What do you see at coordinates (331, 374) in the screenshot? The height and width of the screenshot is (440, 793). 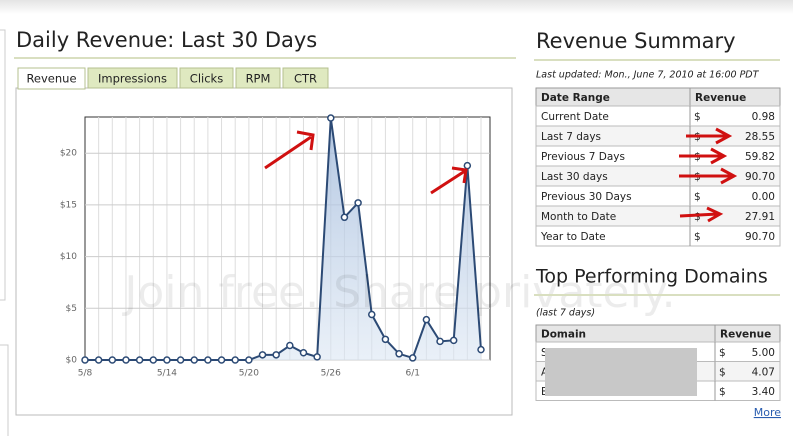 I see `x-tick-label: 5/26` at bounding box center [331, 374].